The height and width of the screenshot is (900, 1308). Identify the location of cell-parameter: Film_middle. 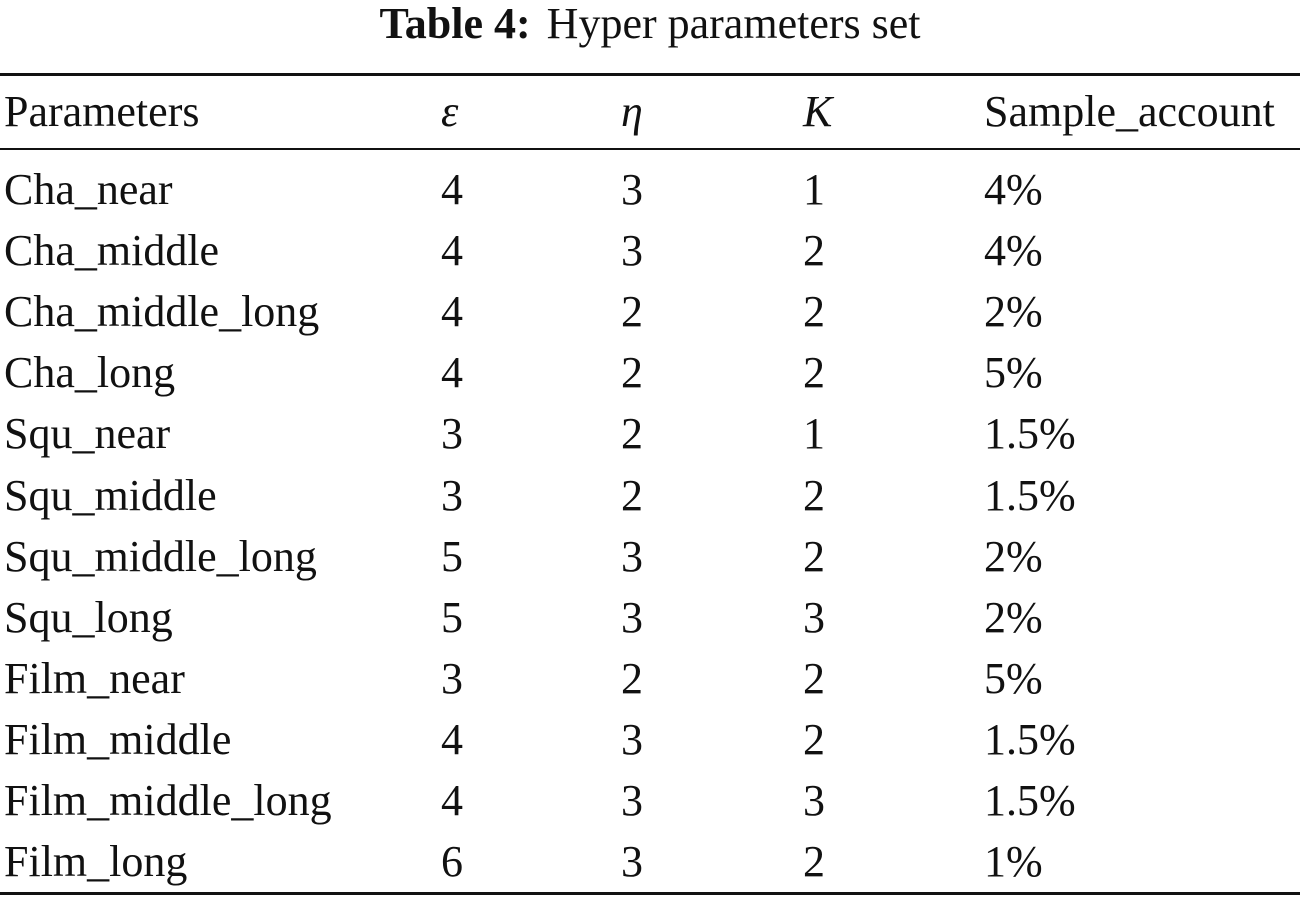
(118, 739).